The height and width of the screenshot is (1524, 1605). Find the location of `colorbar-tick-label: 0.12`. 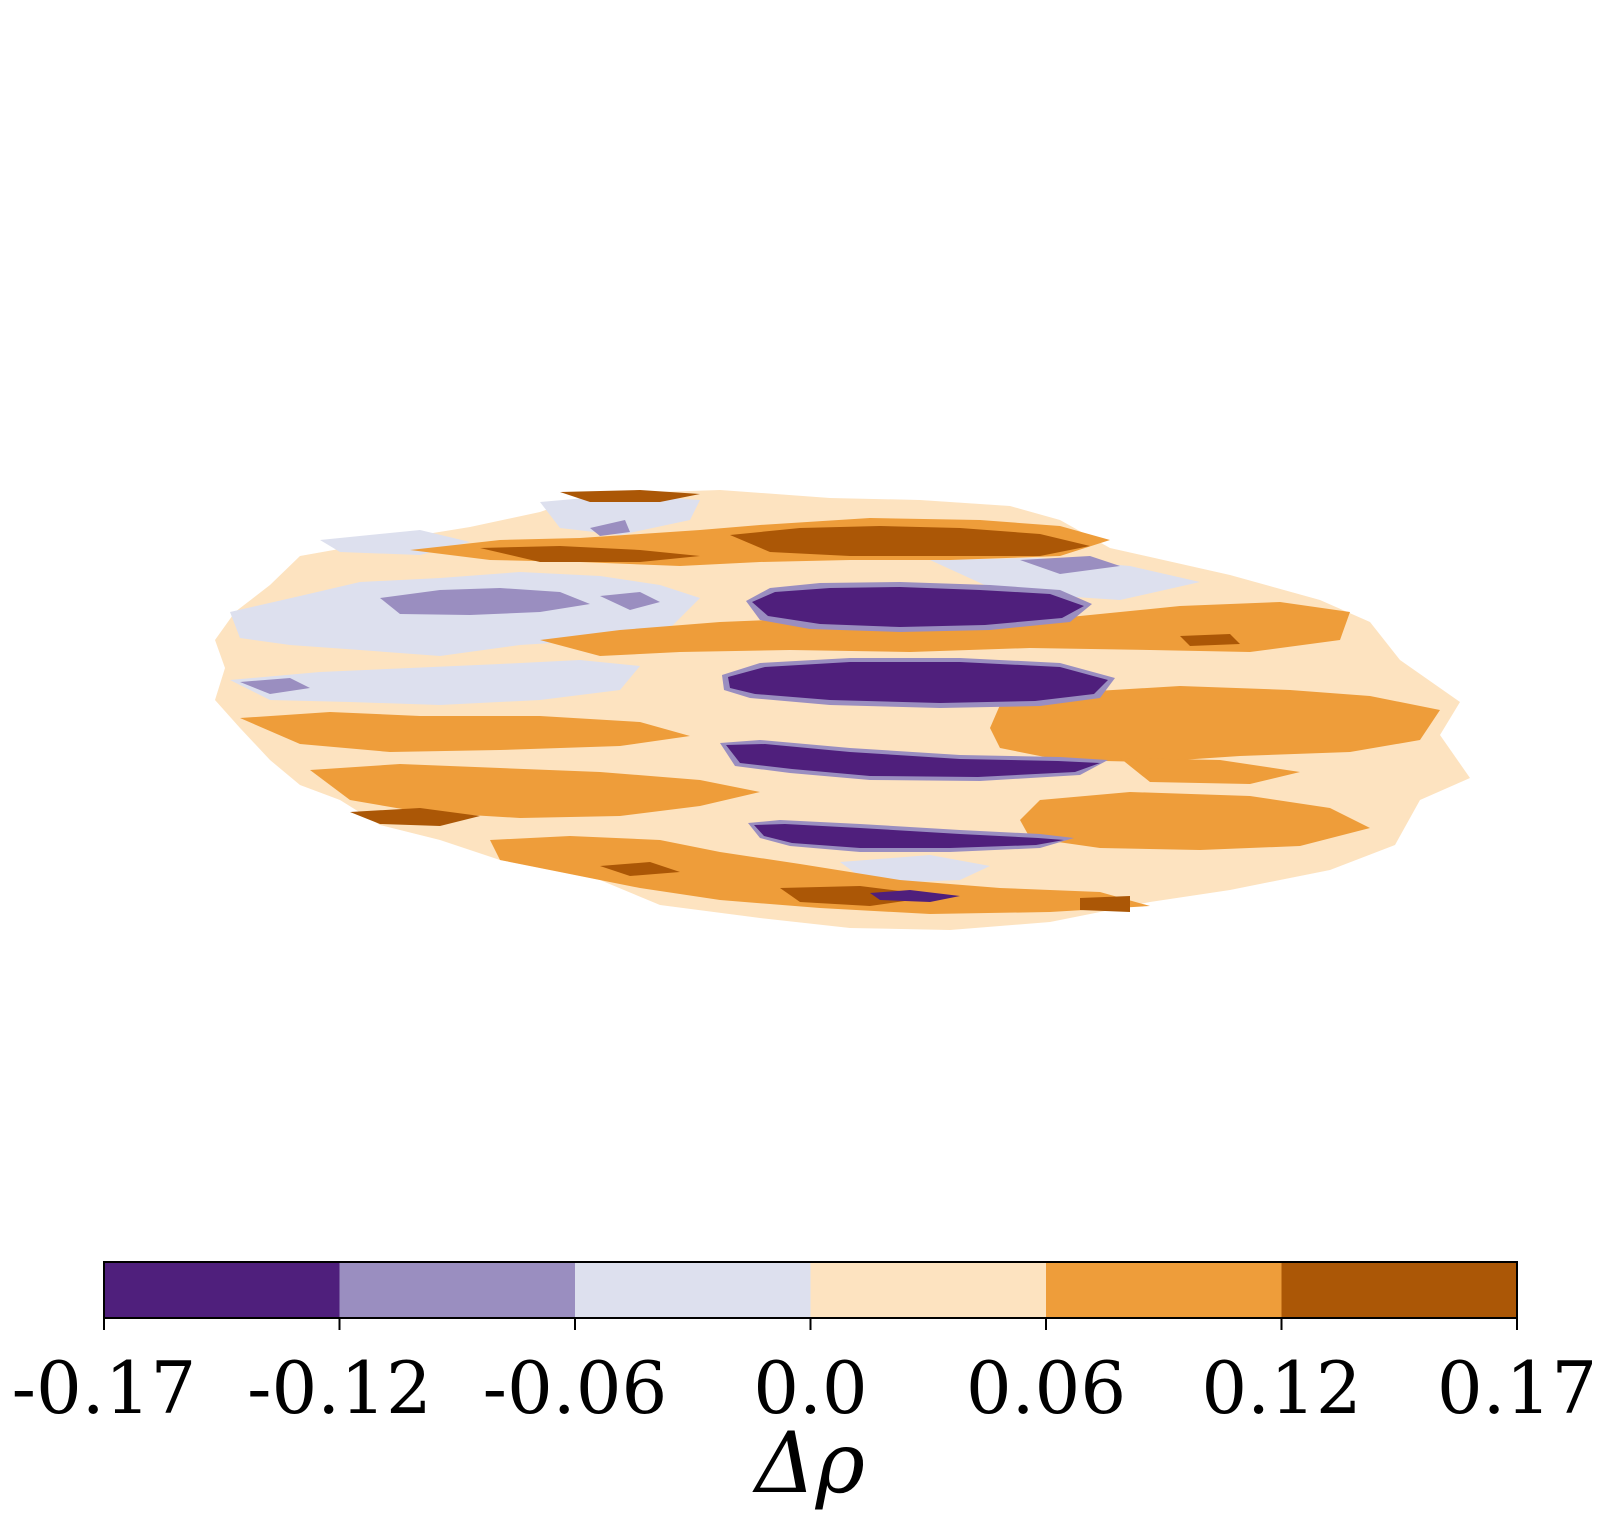

colorbar-tick-label: 0.12 is located at coordinates (1281, 1388).